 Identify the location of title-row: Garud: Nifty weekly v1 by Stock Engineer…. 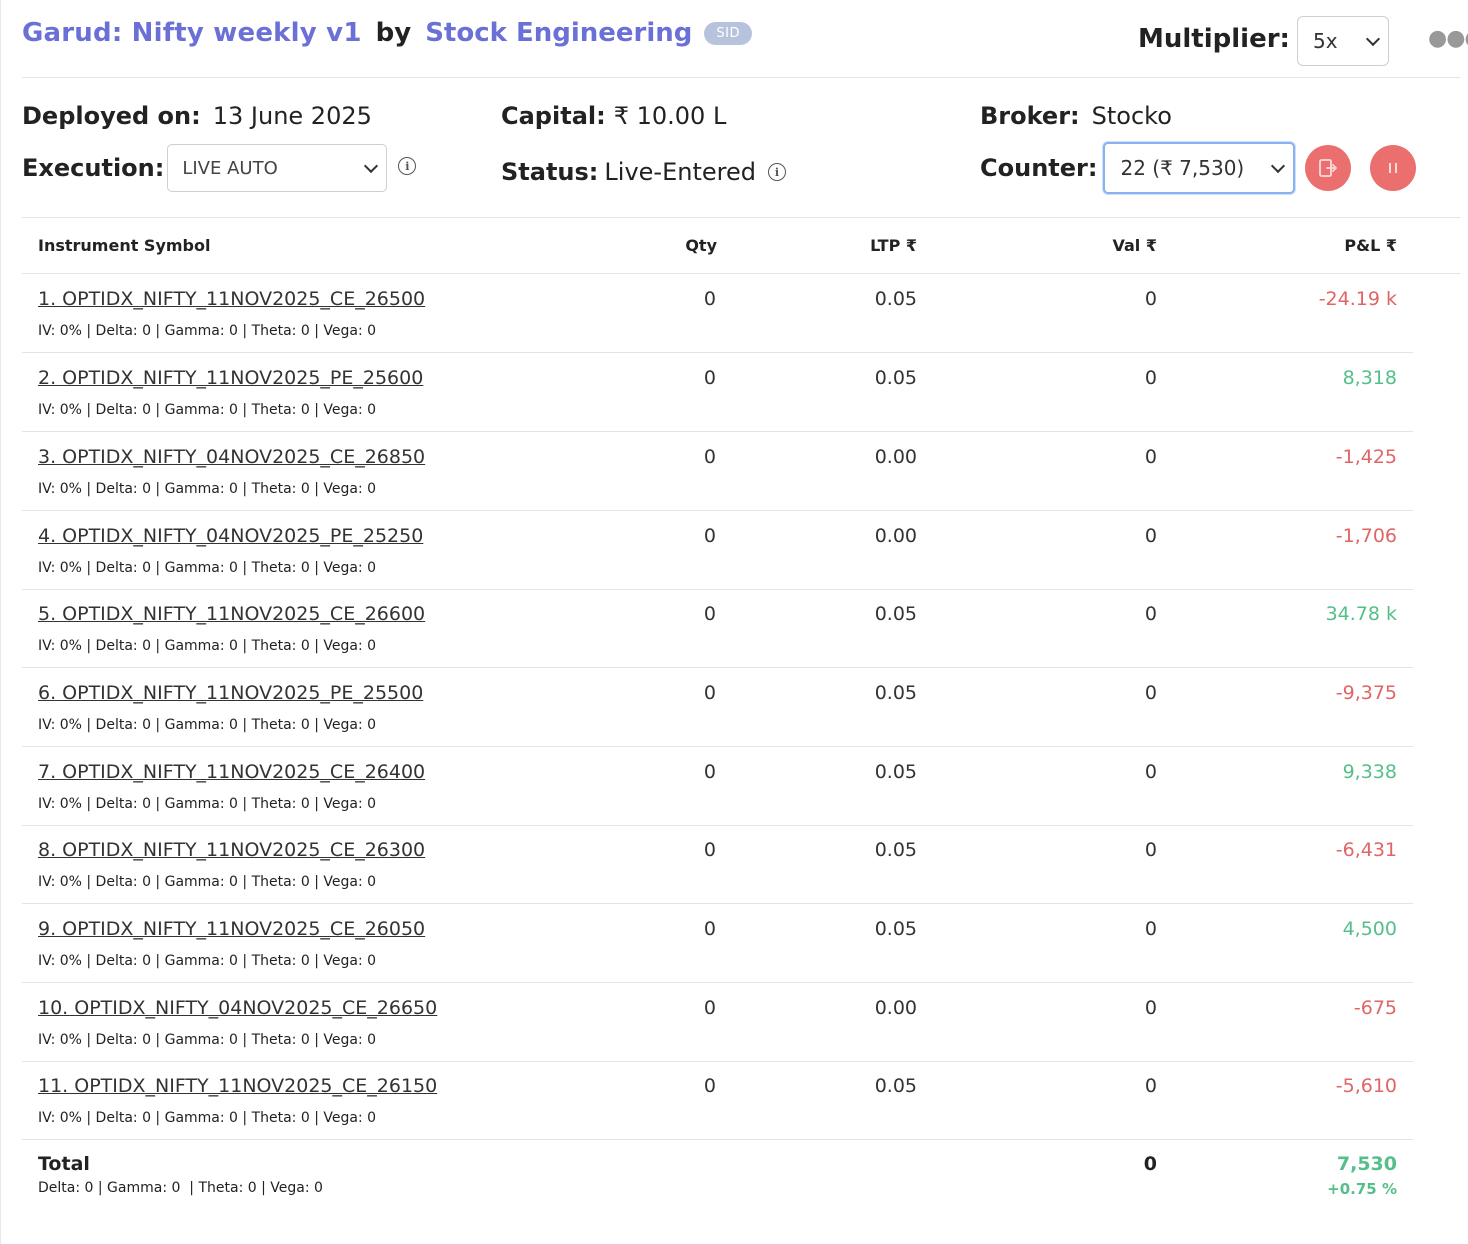
(387, 33).